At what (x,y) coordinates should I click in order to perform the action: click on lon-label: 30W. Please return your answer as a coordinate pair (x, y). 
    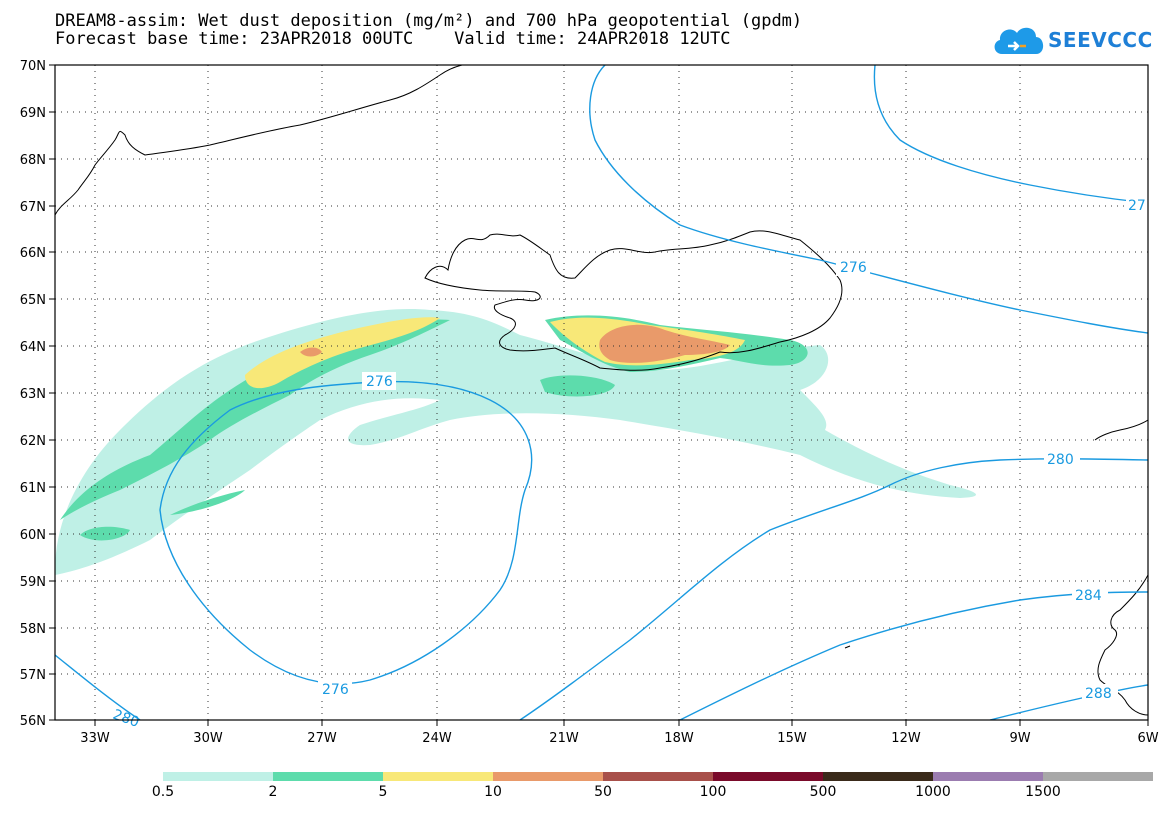
    Looking at the image, I should click on (208, 738).